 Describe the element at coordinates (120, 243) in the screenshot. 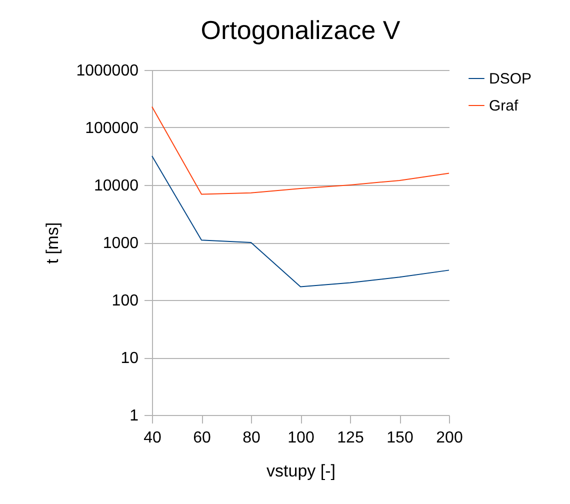

I see `y-tick-label: 1000` at that location.